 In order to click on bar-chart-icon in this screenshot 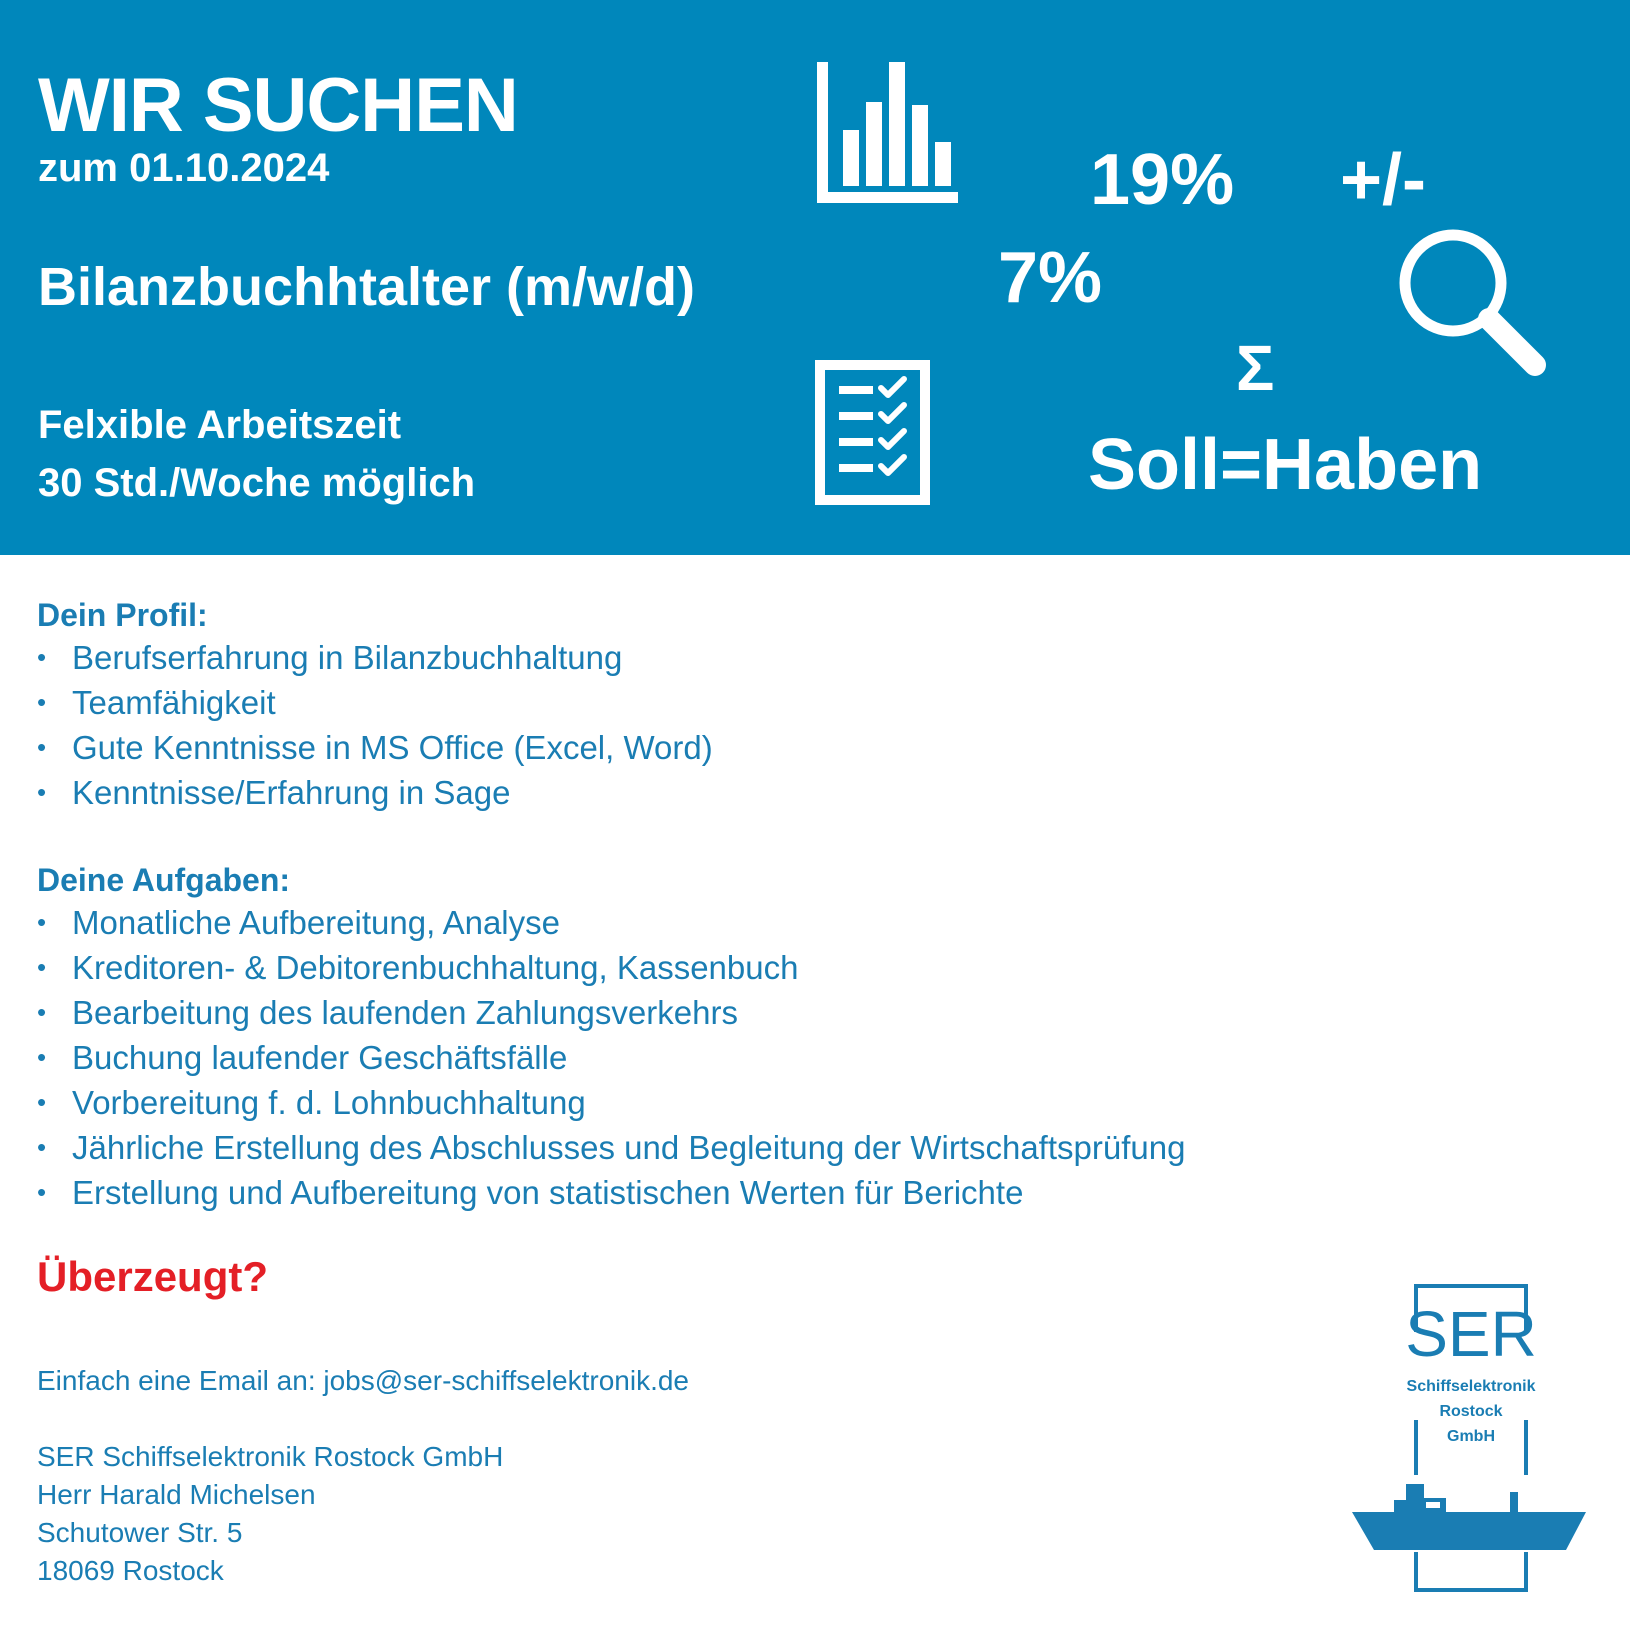, I will do `click(887, 132)`.